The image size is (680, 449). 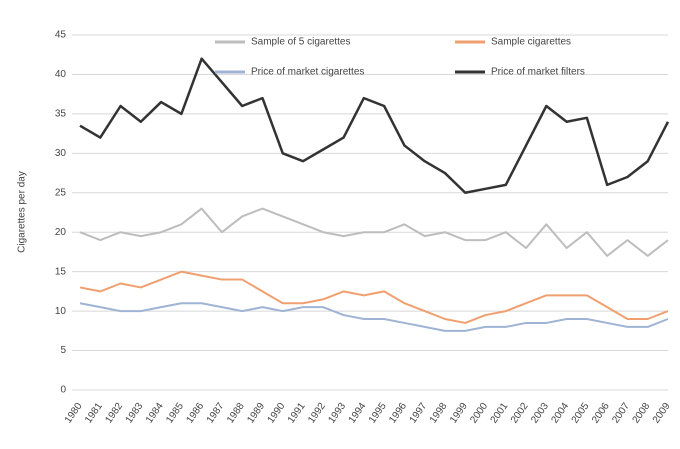 What do you see at coordinates (581, 413) in the screenshot?
I see `x-tick-label: 2005` at bounding box center [581, 413].